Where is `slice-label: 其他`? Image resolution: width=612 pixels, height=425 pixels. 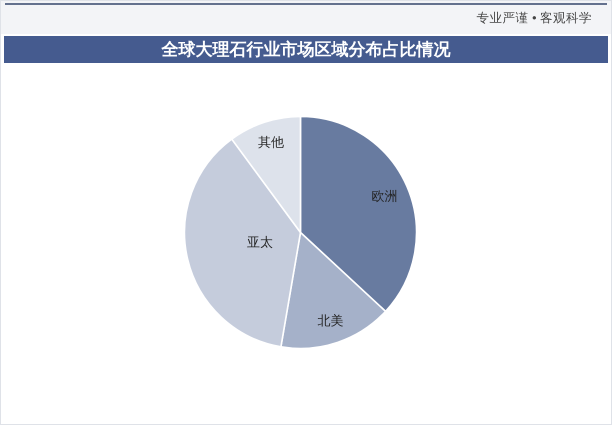 slice-label: 其他 is located at coordinates (271, 142).